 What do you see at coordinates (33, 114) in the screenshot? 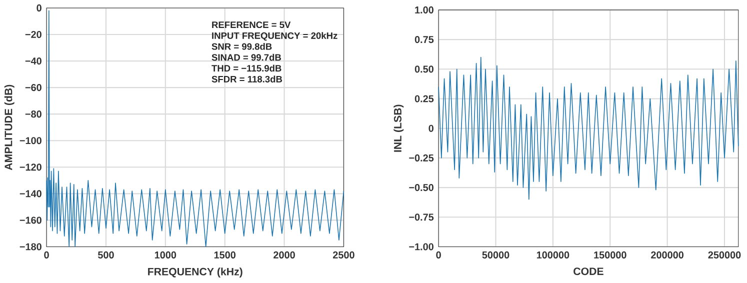
I see `y-tick-label: −80` at bounding box center [33, 114].